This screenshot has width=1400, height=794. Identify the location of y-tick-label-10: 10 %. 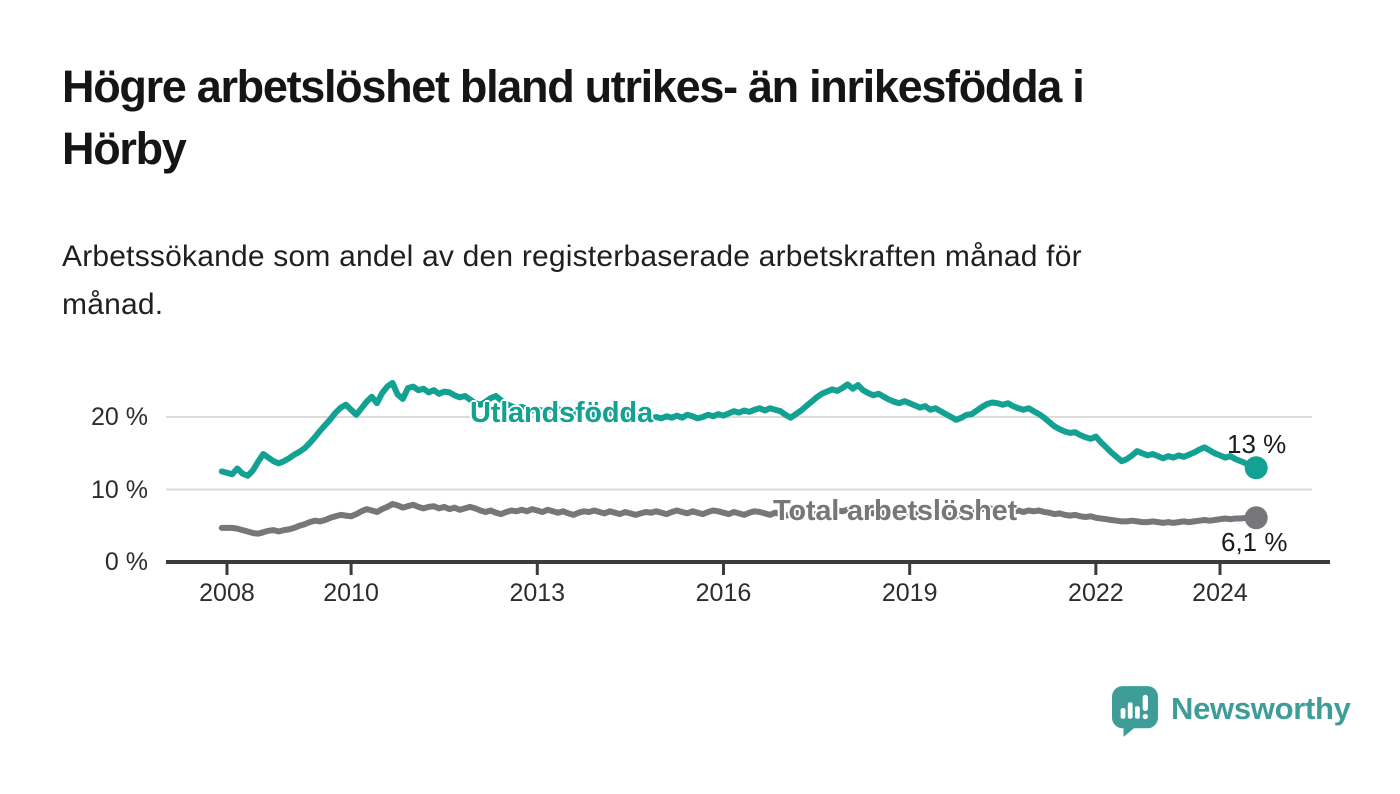
(119, 489).